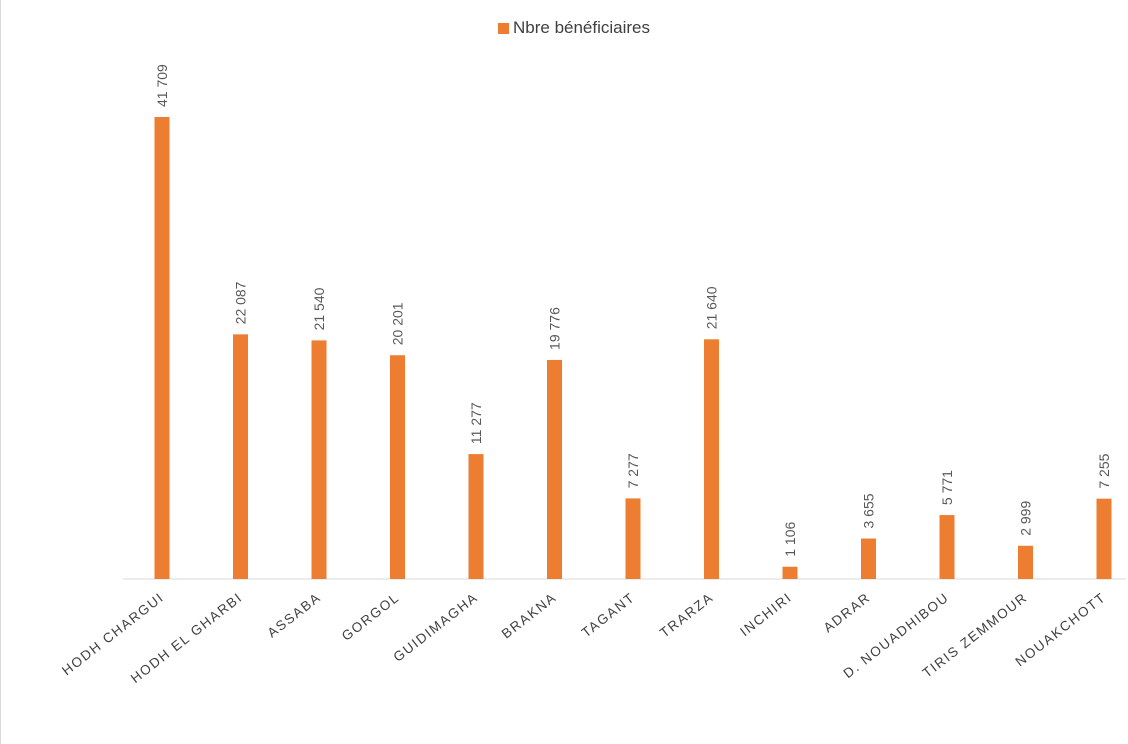  I want to click on data-label: 7 255, so click(1104, 470).